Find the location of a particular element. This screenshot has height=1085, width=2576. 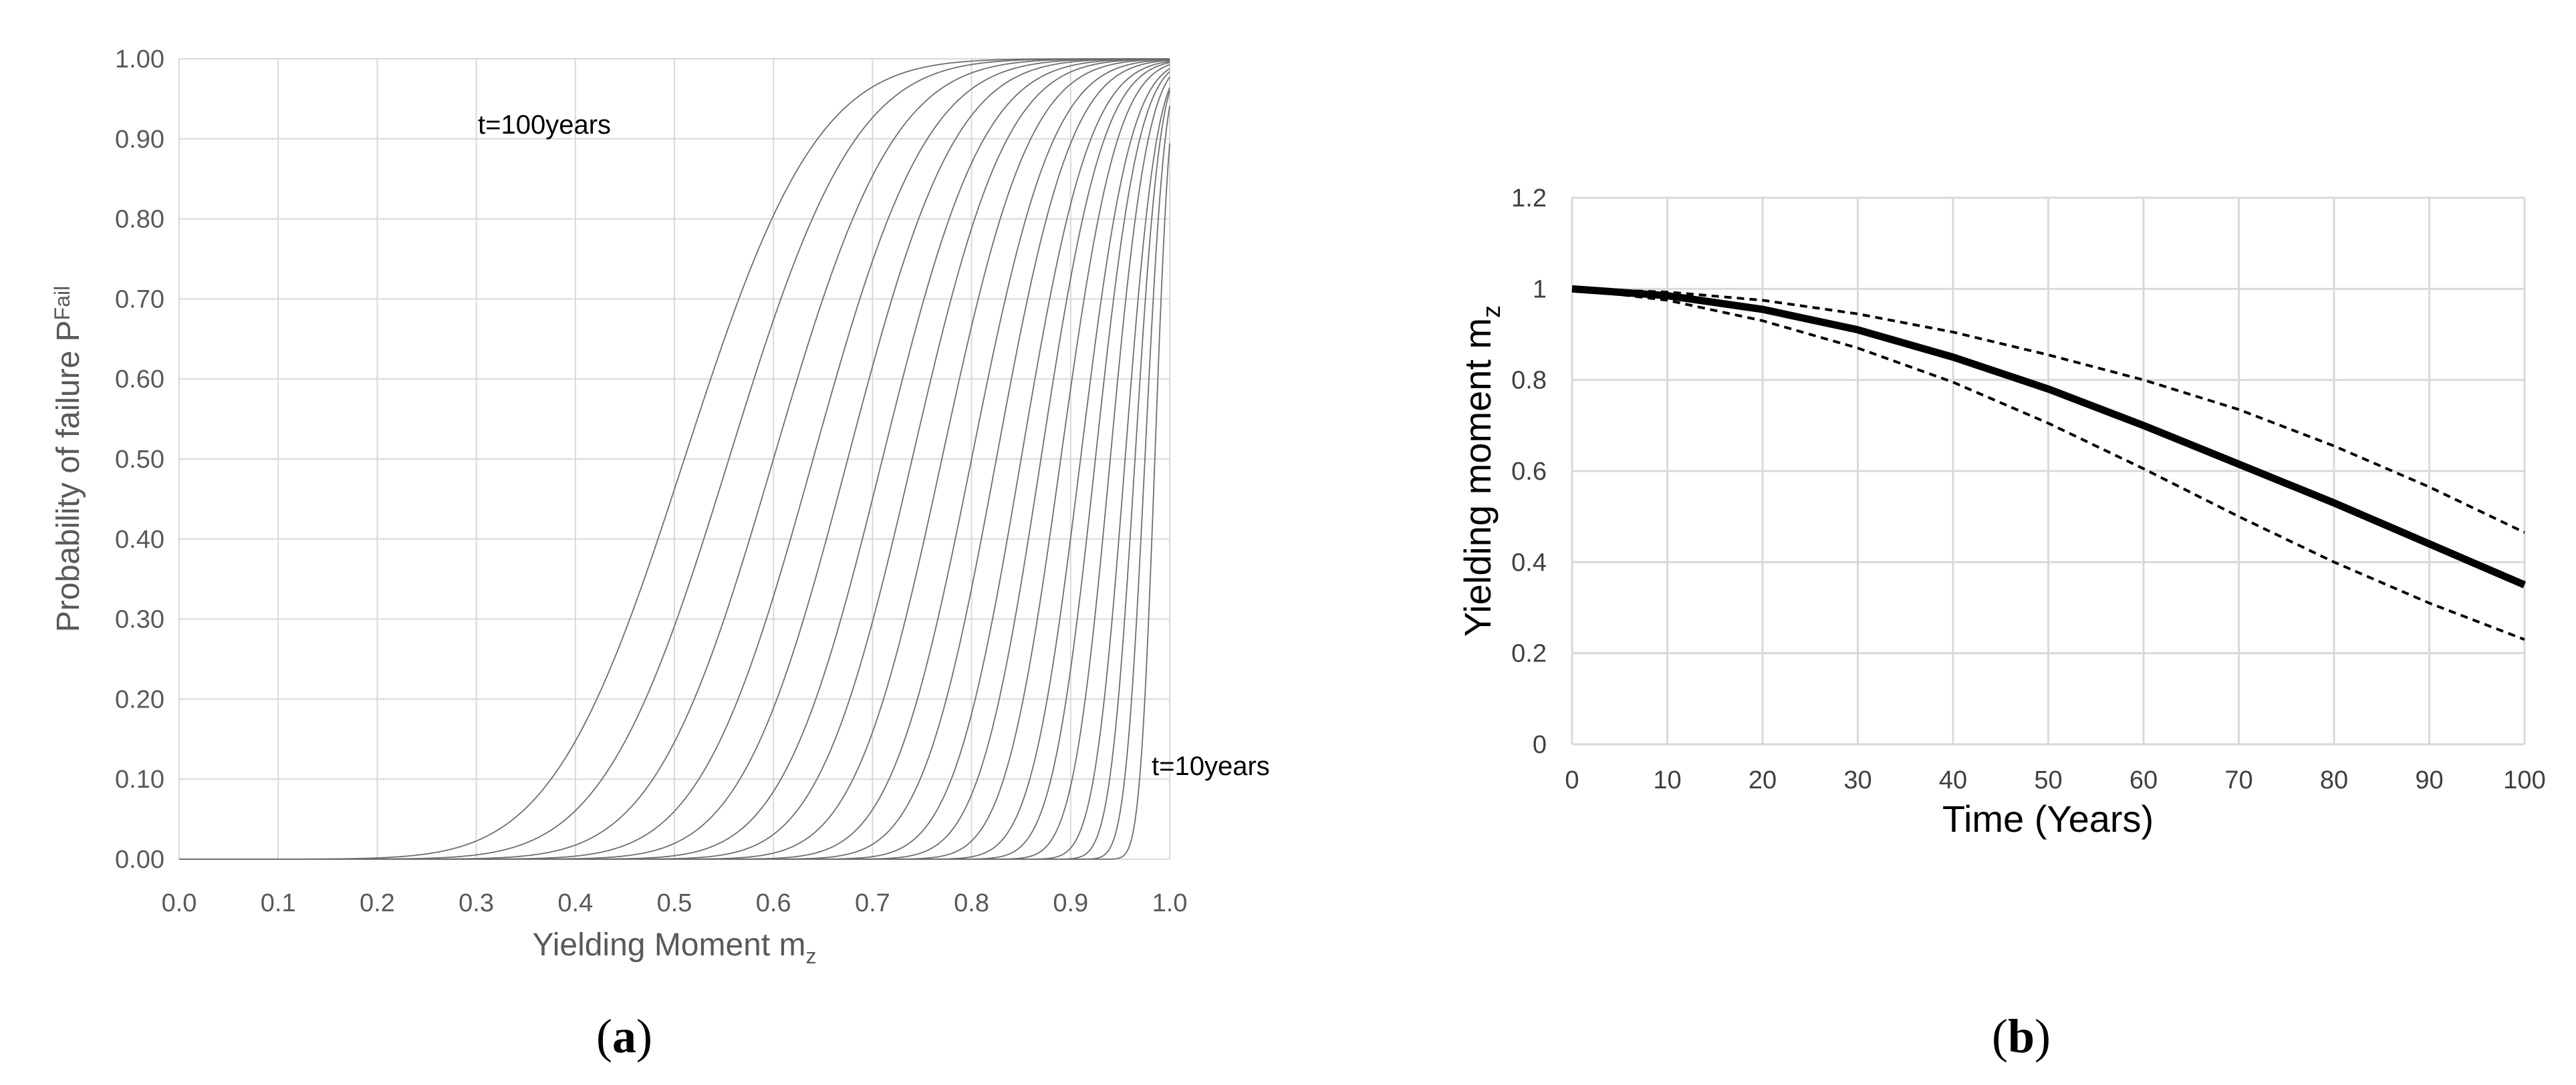

chart-a-y-tick-label: 0.60 is located at coordinates (139, 379).